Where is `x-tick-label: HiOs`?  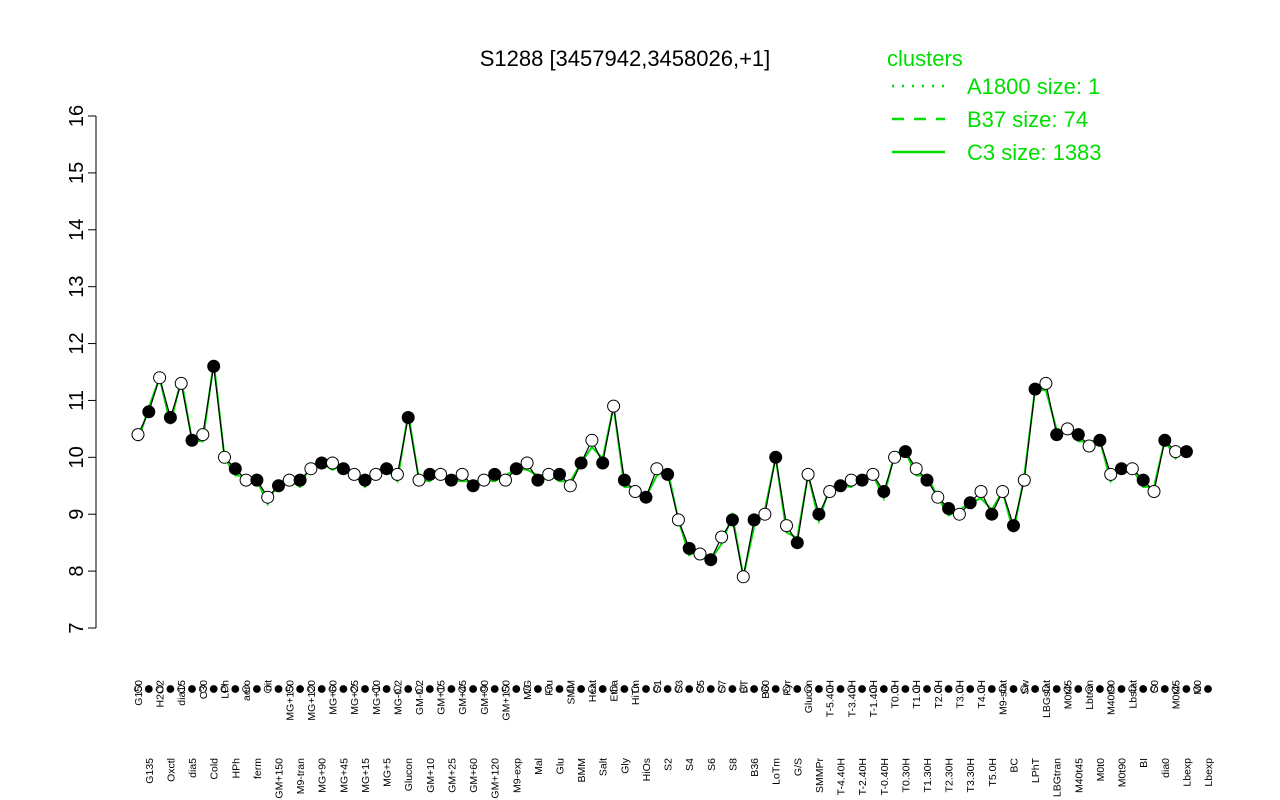
x-tick-label: HiOs is located at coordinates (647, 769).